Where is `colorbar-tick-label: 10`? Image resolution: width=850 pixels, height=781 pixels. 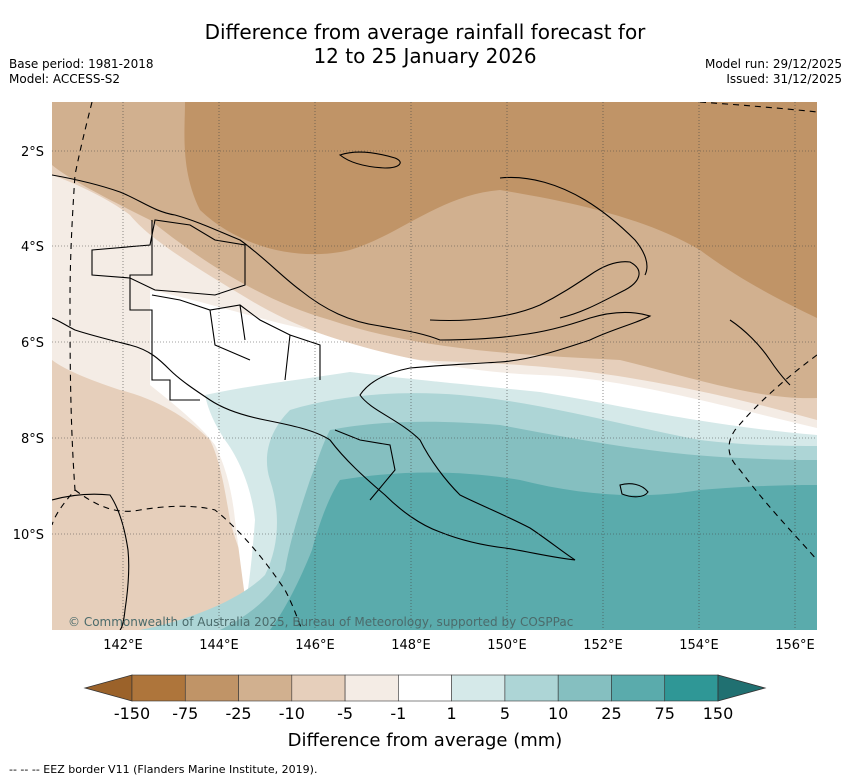
colorbar-tick-label: 10 is located at coordinates (558, 713).